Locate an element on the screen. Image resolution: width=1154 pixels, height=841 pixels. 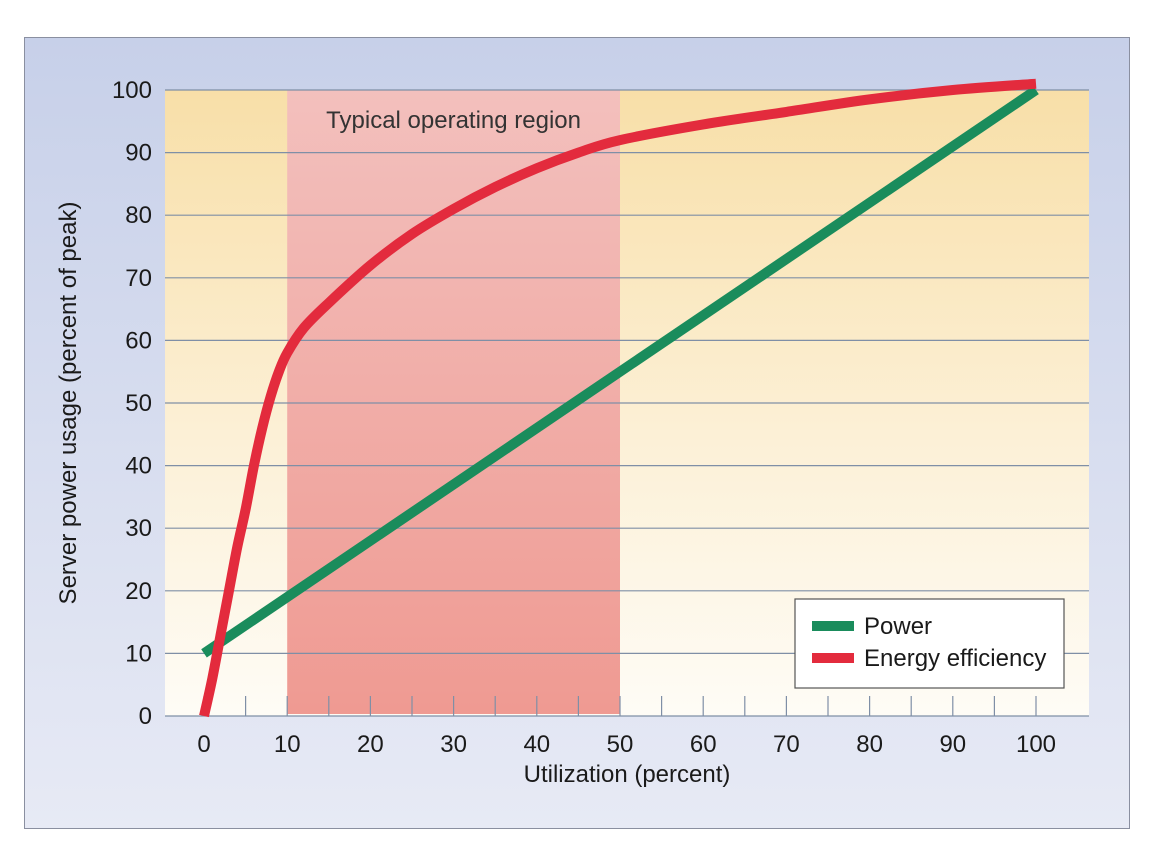
y-tick-label-0: 0 is located at coordinates (145, 716).